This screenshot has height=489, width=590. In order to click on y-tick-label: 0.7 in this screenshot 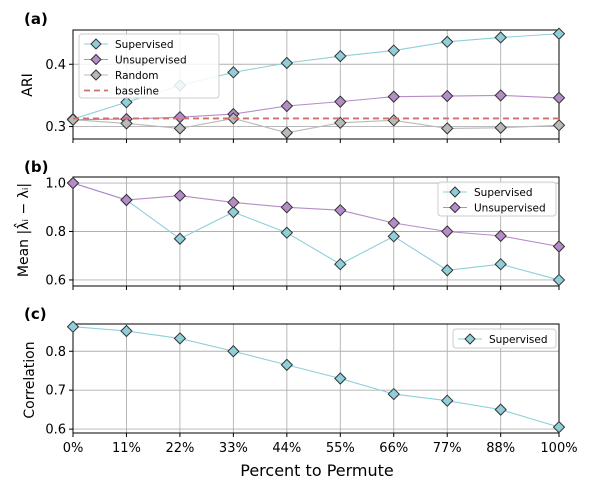, I will do `click(55, 391)`.